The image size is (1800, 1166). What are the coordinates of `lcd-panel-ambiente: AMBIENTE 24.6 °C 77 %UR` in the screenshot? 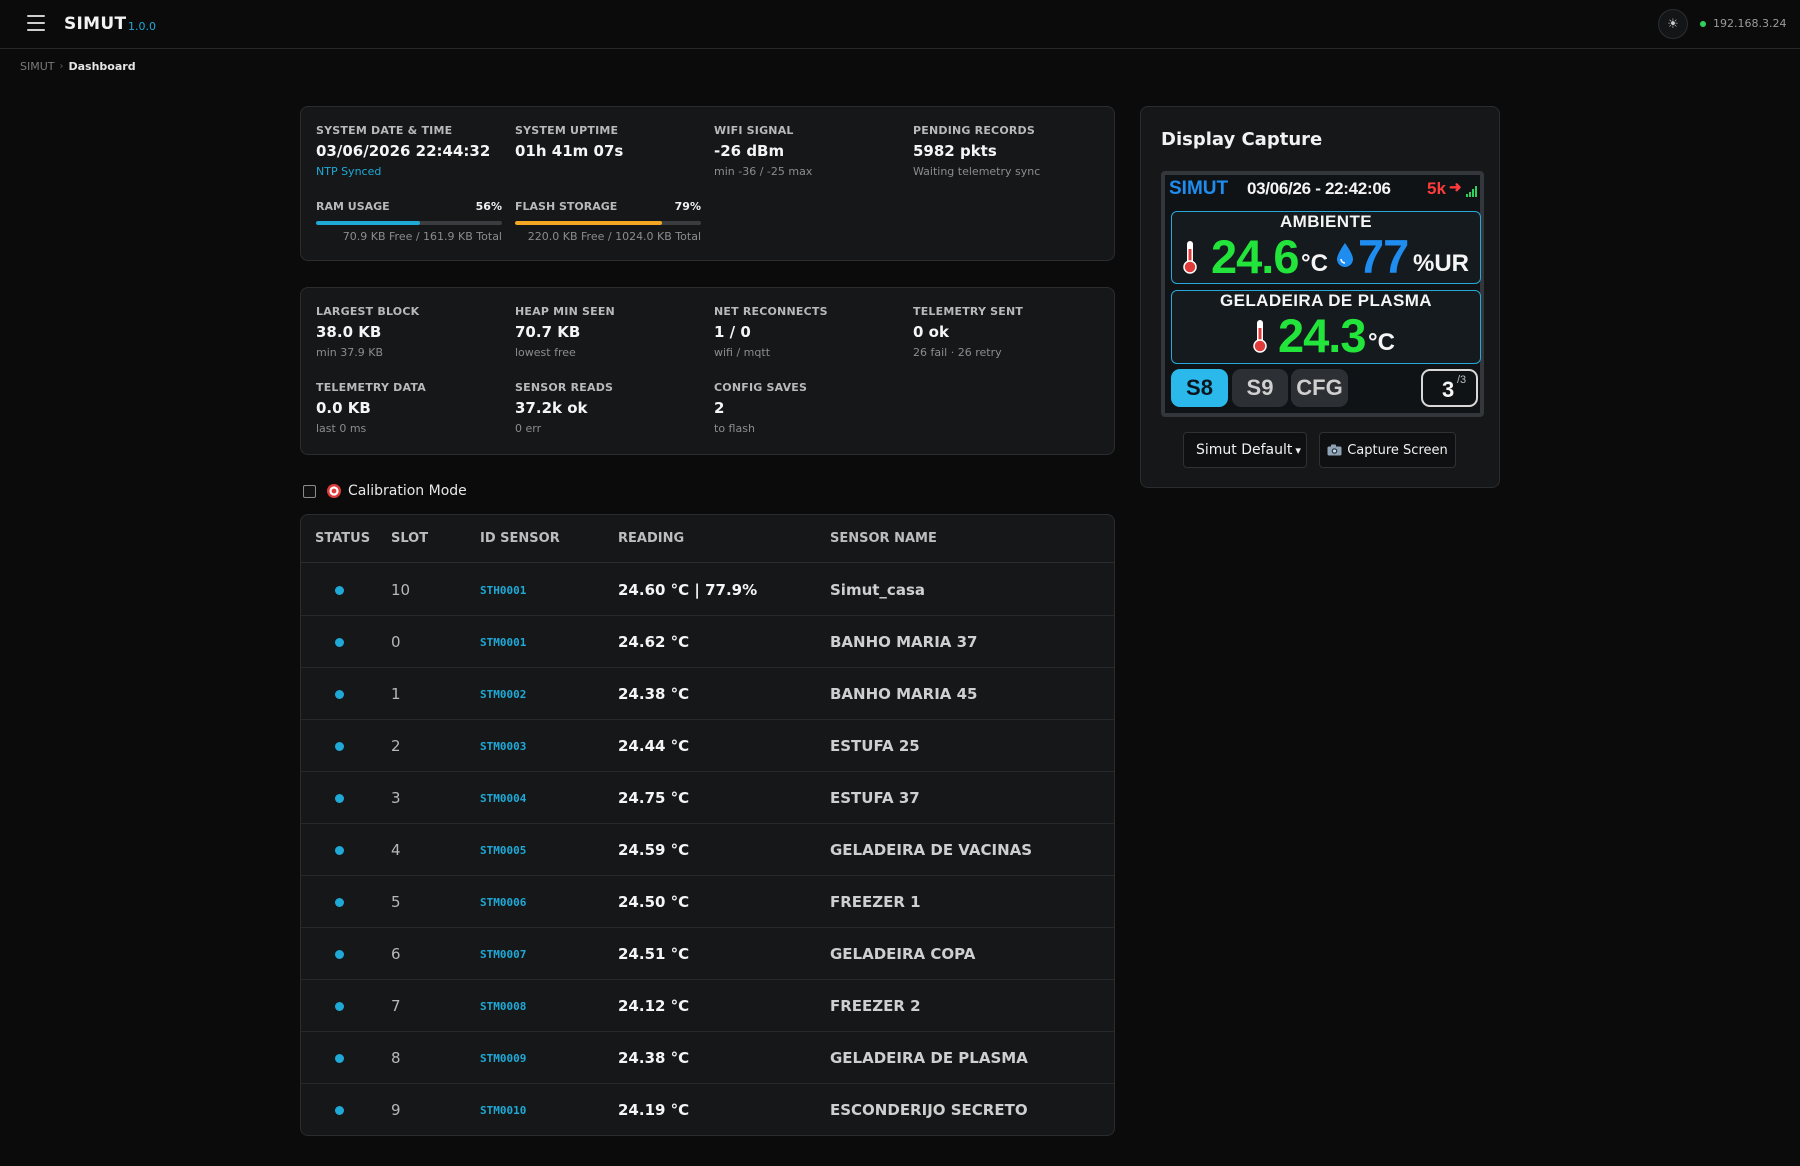 It's located at (1326, 247).